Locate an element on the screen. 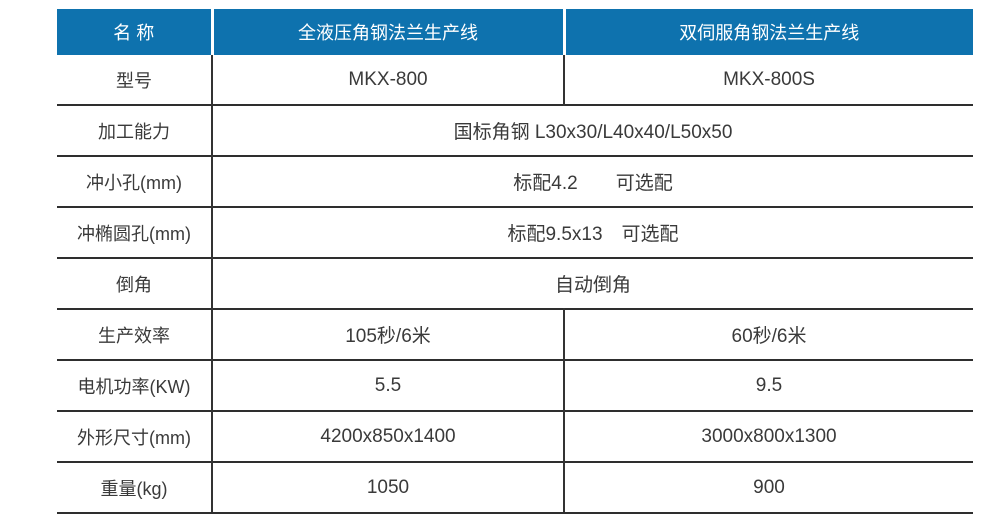 This screenshot has width=990, height=514. model-value-servo: MKX-800S is located at coordinates (768, 80).